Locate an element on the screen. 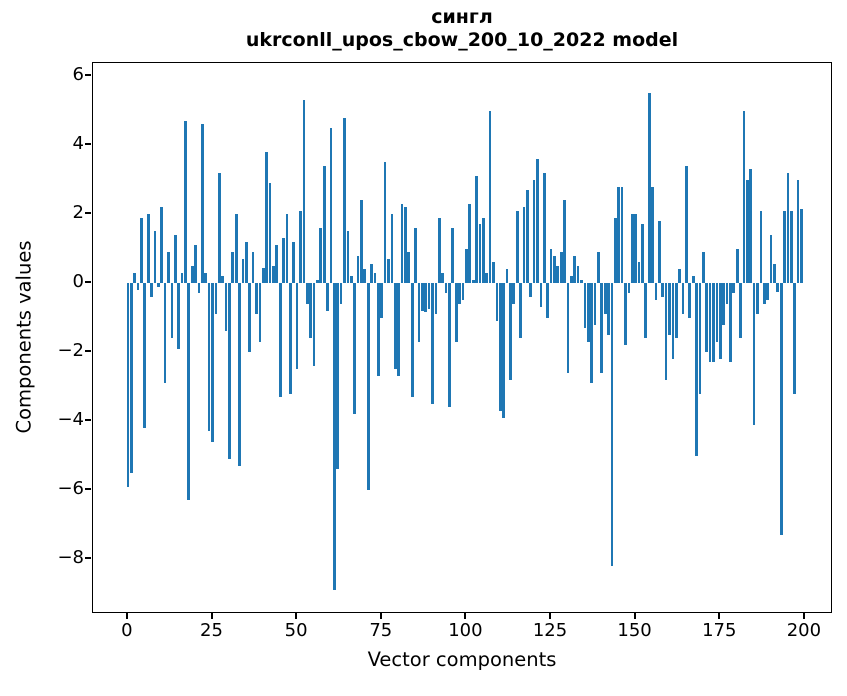 This screenshot has width=847, height=696. x-tick-label: 125 is located at coordinates (550, 630).